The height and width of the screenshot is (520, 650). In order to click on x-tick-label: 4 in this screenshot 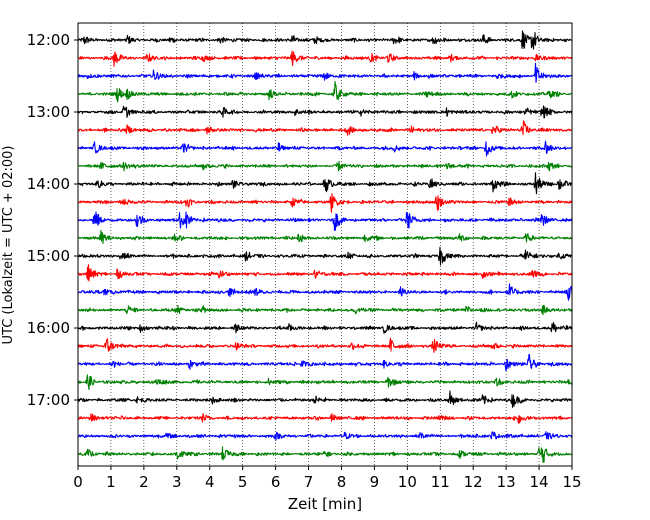, I will do `click(210, 482)`.